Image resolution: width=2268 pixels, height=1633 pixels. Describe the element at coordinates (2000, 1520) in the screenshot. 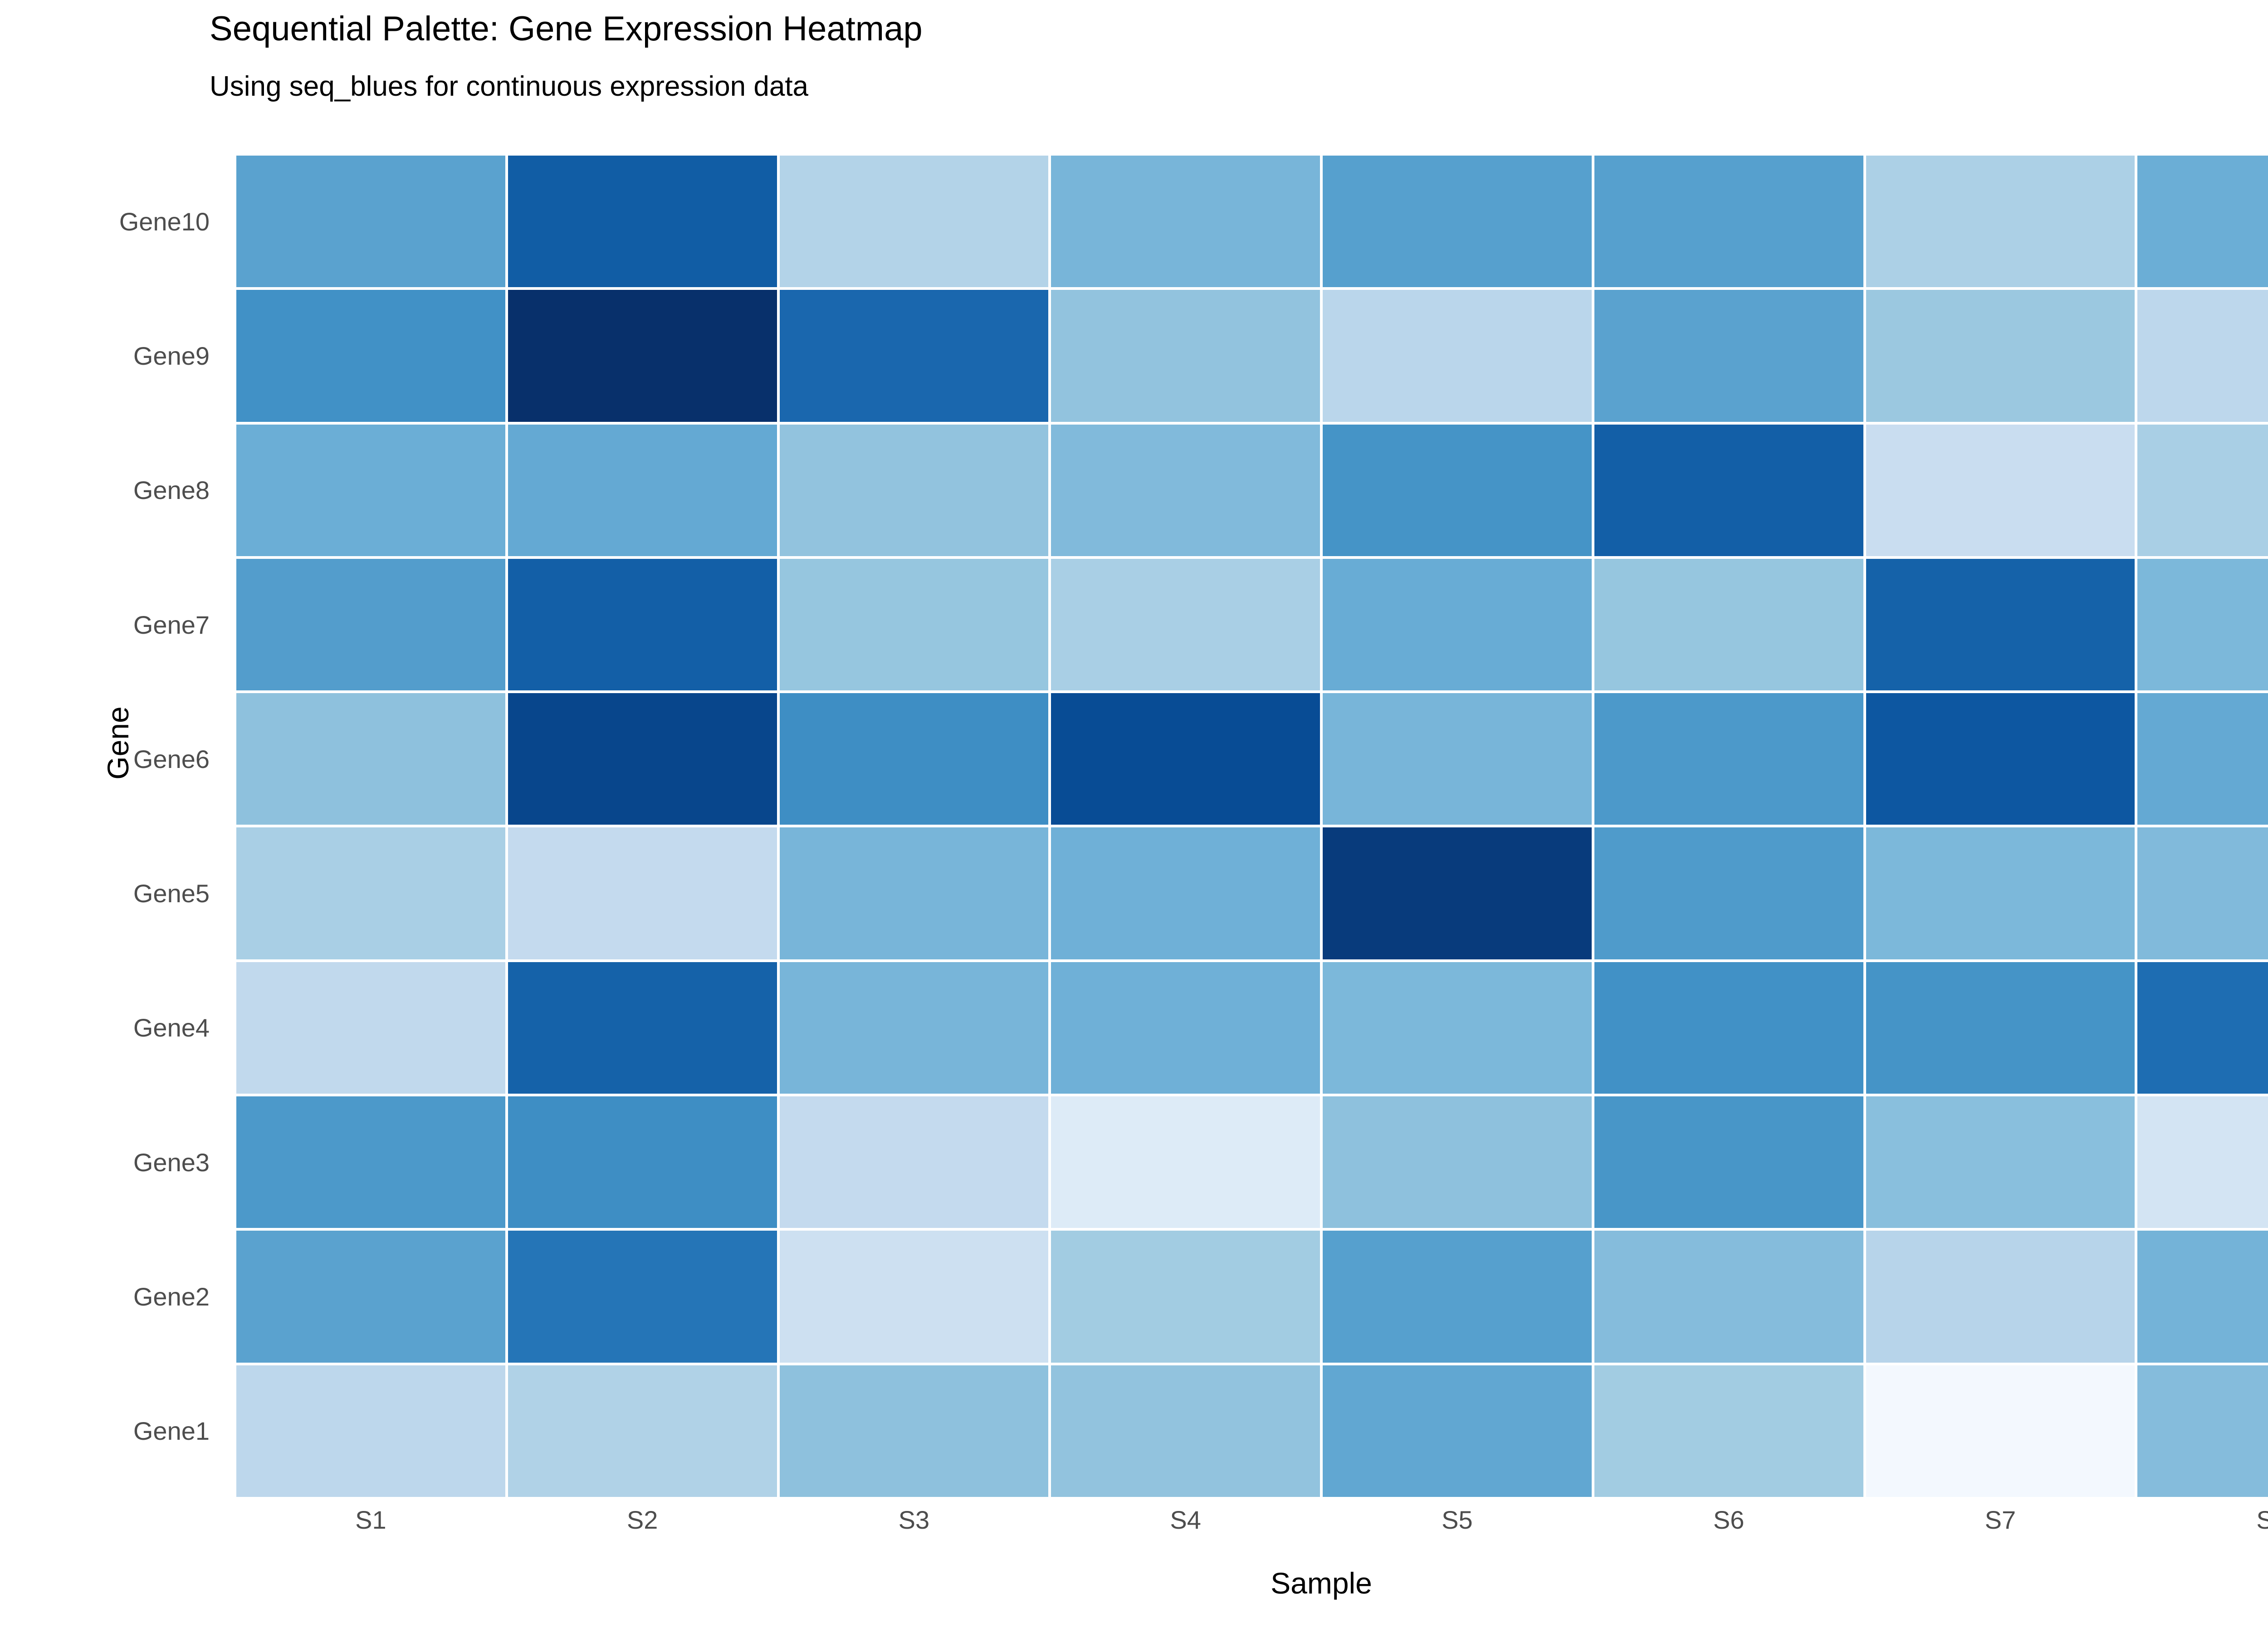

I see `x-tick-label: S7` at that location.